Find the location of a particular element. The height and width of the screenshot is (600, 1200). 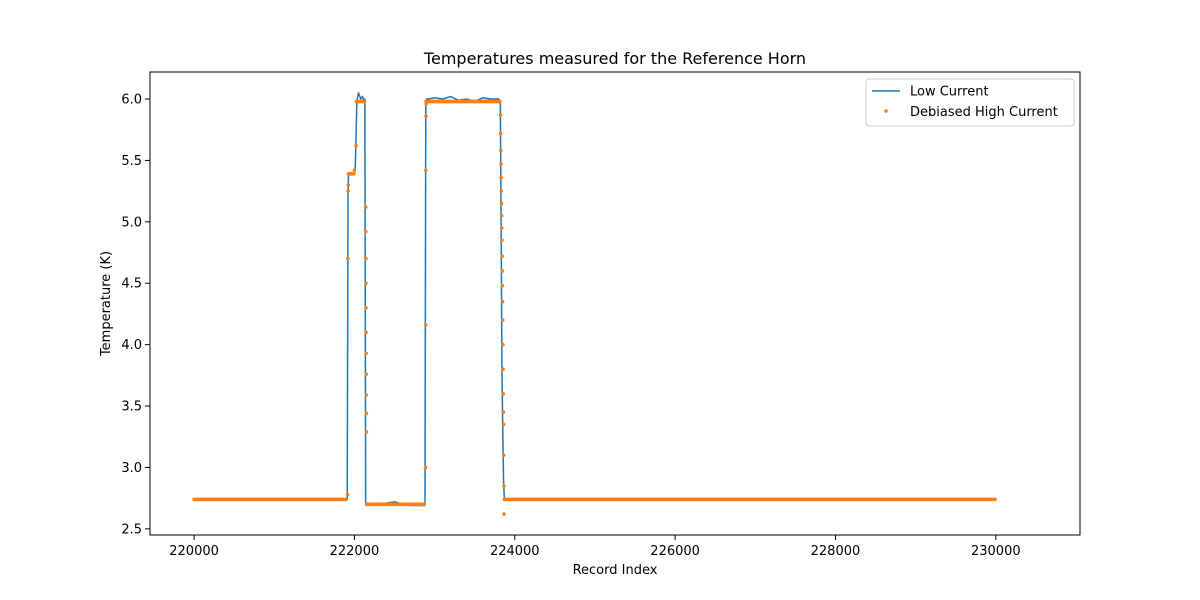

x-tick-label: 230000 is located at coordinates (996, 551).